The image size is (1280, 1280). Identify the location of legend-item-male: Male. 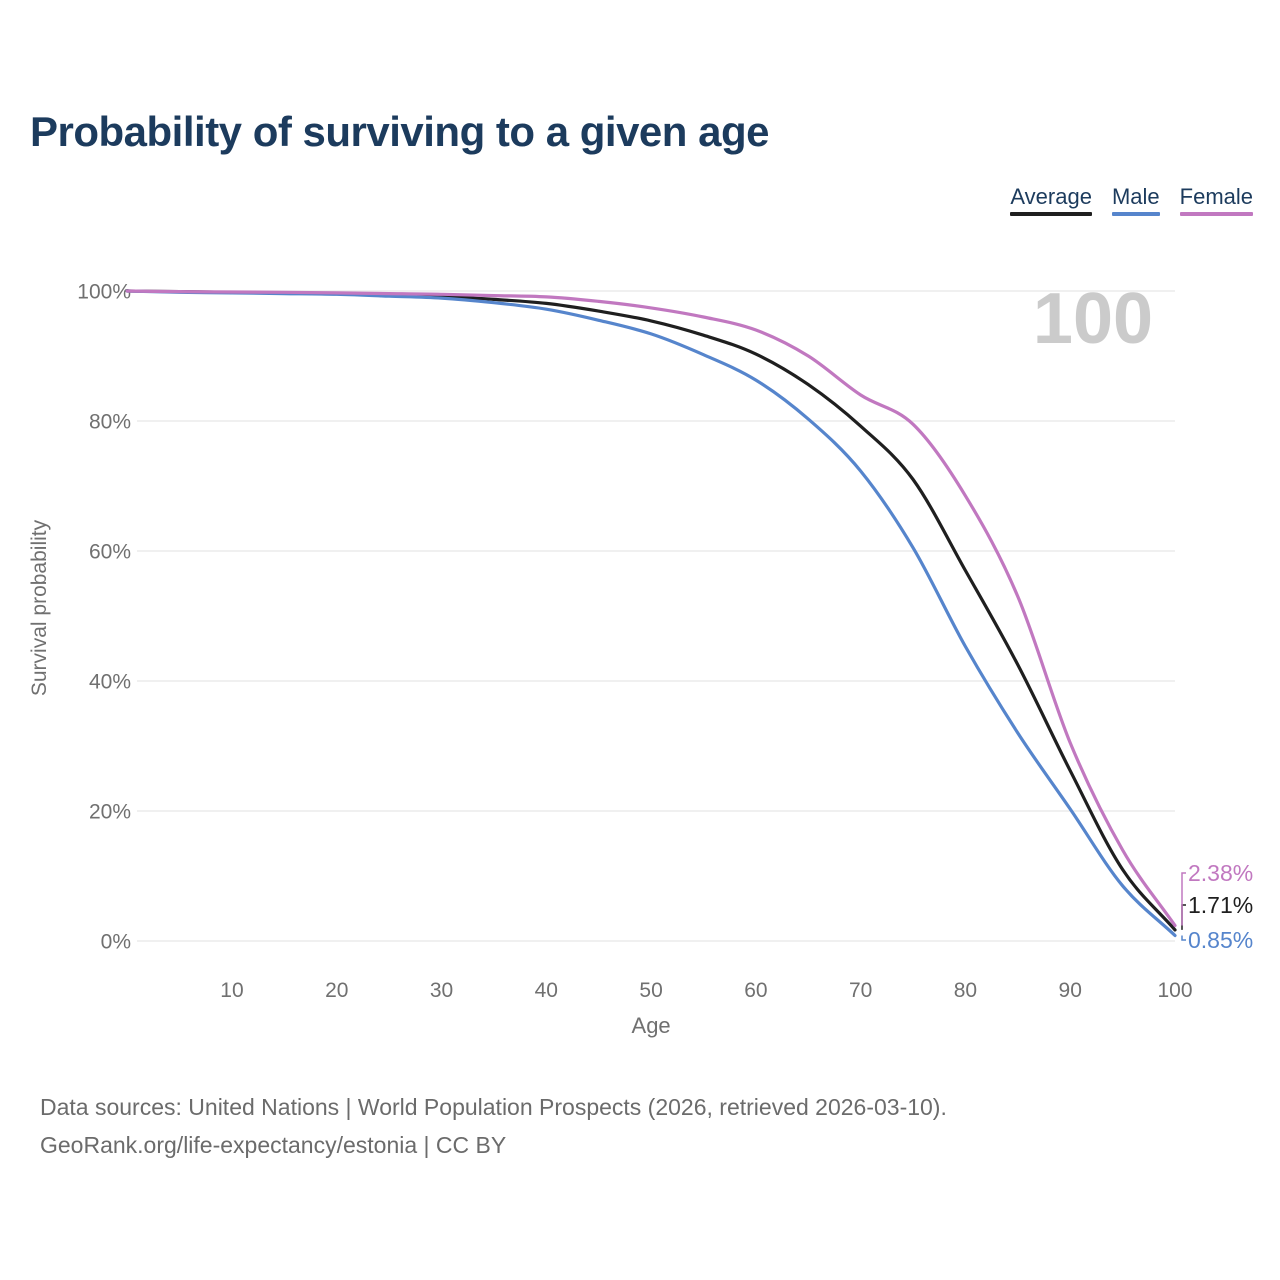
(1135, 200).